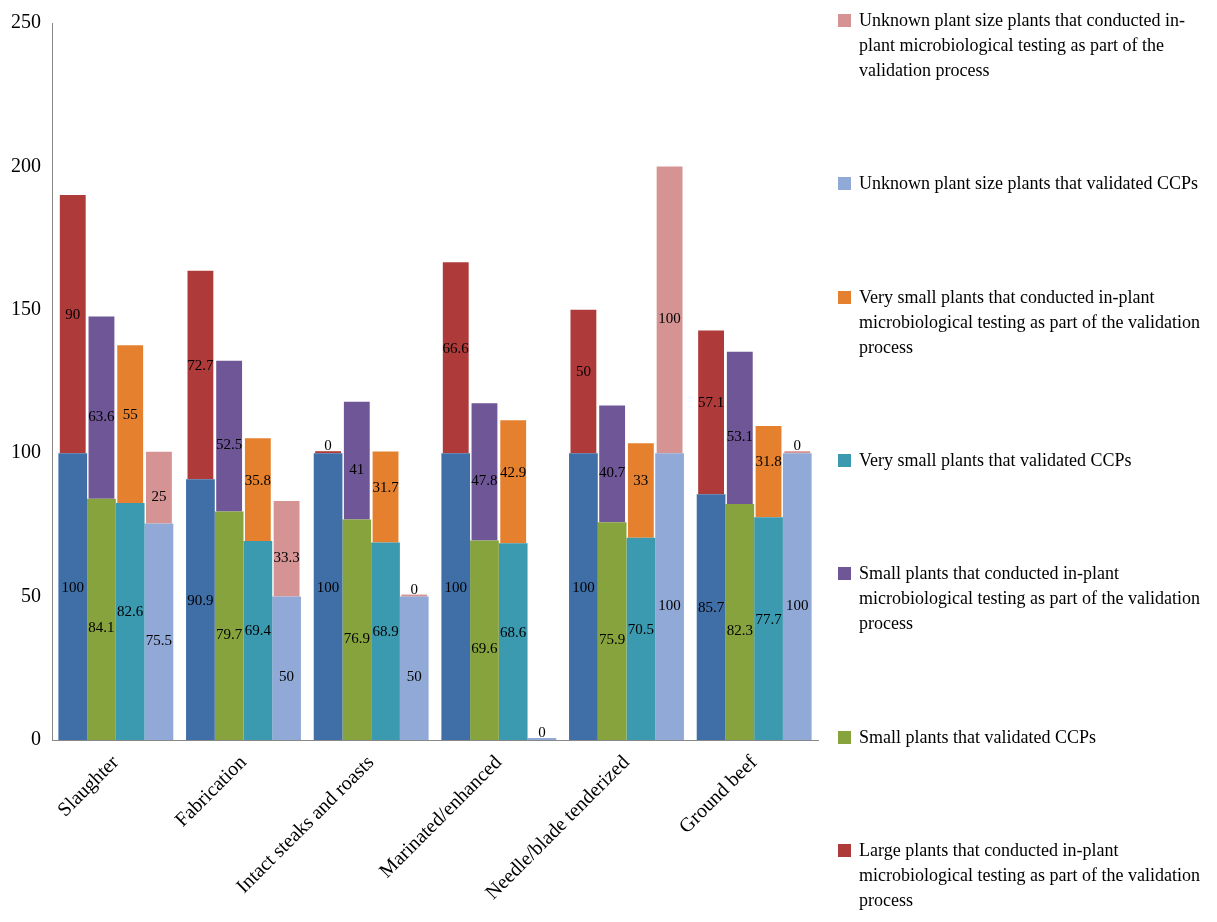 This screenshot has height=922, width=1217. What do you see at coordinates (386, 486) in the screenshot?
I see `data-label: 31.7` at bounding box center [386, 486].